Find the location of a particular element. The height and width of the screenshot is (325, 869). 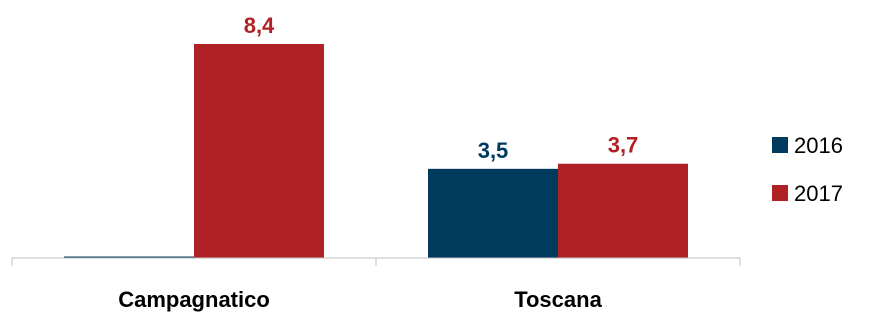

legend: 2016 2017 is located at coordinates (807, 169).